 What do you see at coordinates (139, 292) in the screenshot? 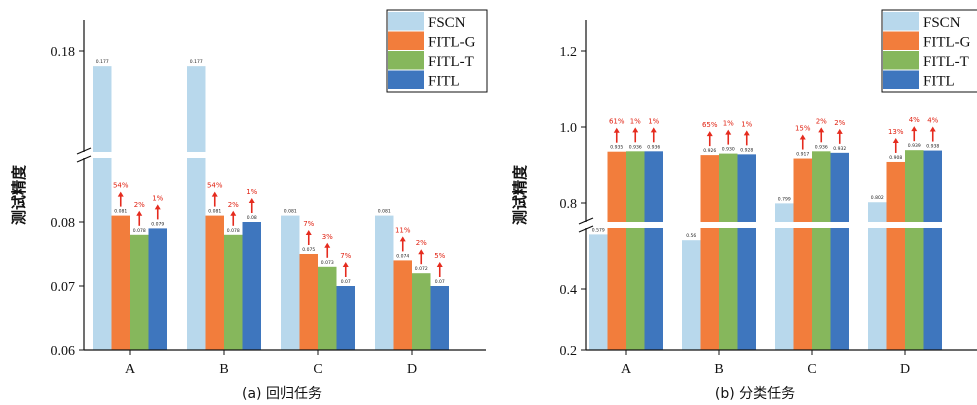
I see `bar-fitl-t-a` at bounding box center [139, 292].